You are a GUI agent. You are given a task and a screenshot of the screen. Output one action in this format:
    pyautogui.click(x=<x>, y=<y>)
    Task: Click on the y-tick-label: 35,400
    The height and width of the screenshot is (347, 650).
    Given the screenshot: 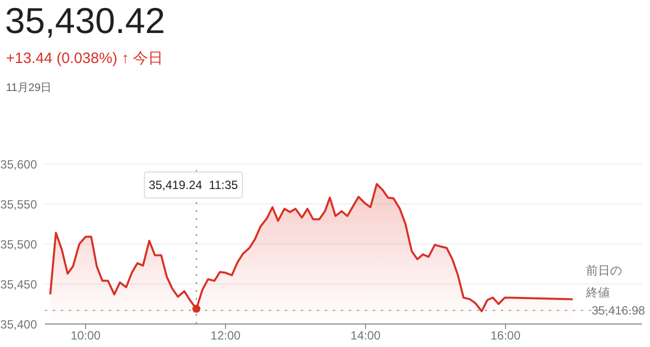 What is the action you would take?
    pyautogui.click(x=19, y=324)
    